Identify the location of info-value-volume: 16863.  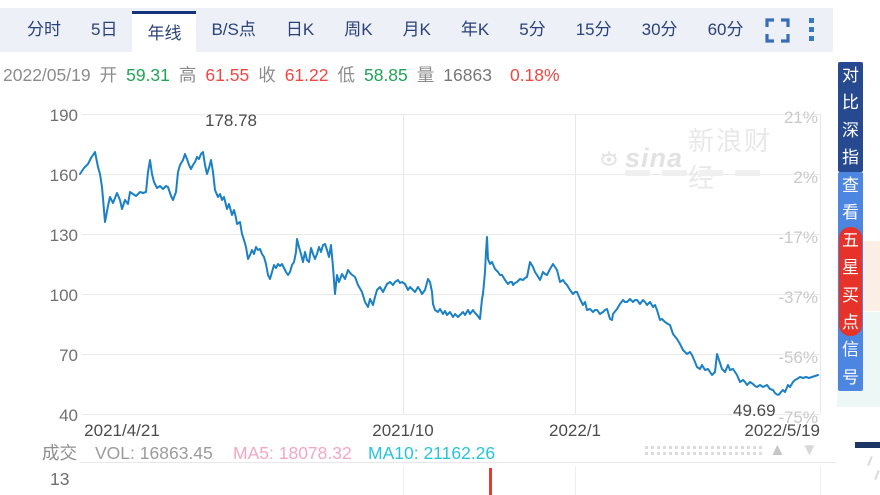
(467, 75).